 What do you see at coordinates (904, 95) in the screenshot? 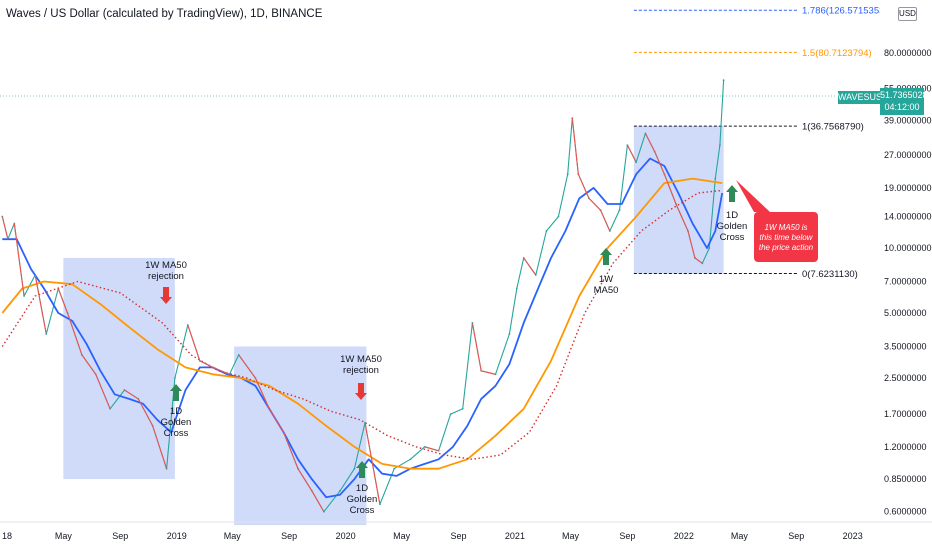
I see `price-tag-value: 51.7365028` at bounding box center [904, 95].